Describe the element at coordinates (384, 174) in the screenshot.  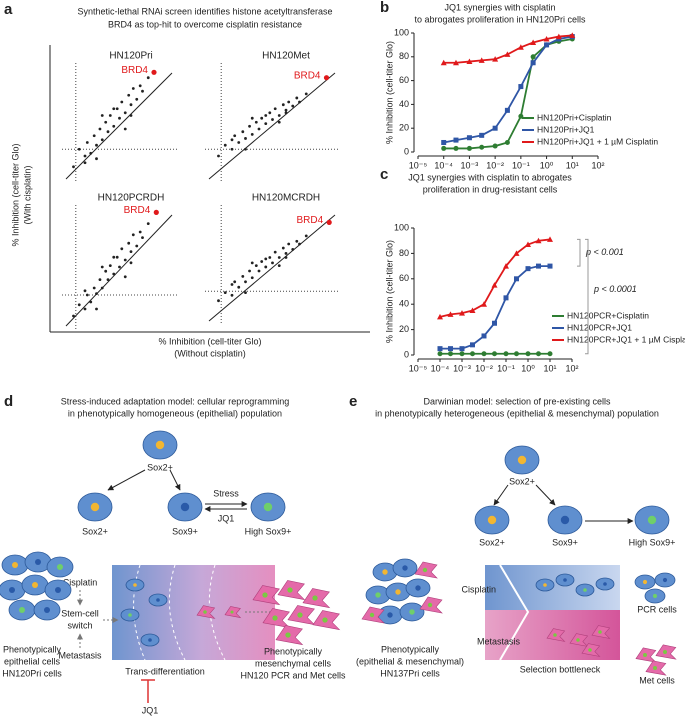
I see `panel-letter: c` at that location.